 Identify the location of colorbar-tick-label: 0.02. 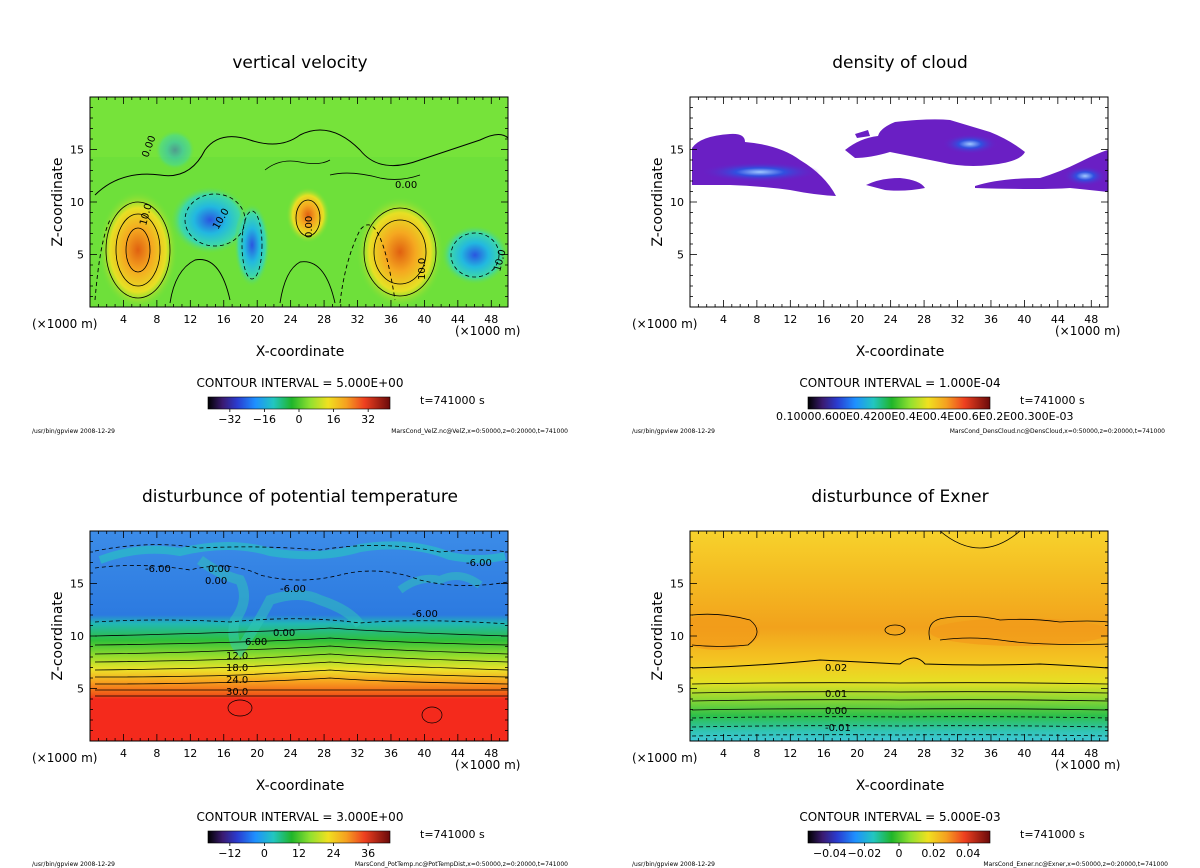
(933, 853).